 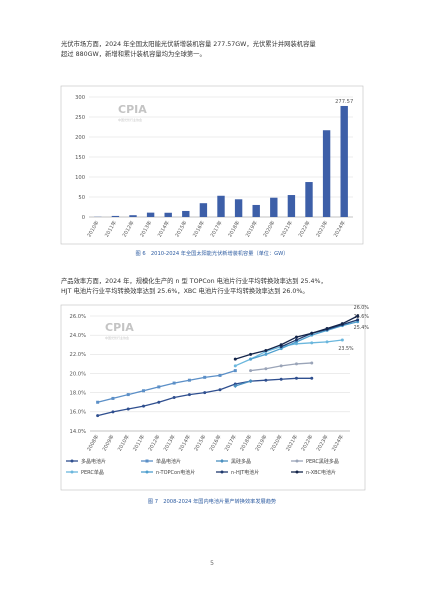 I want to click on page-number: 5, so click(x=212, y=563).